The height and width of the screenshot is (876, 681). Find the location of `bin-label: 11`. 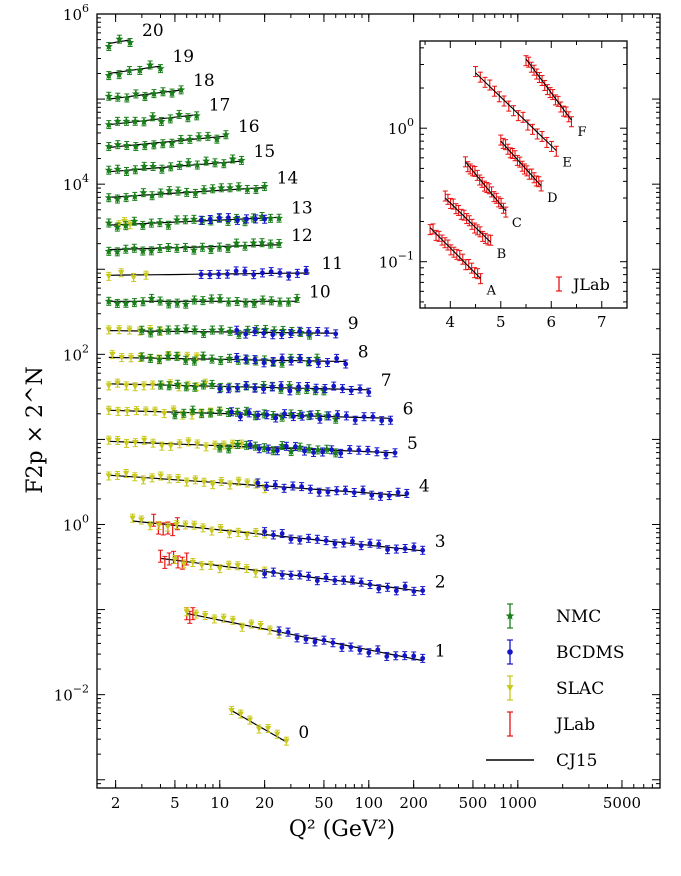

bin-label: 11 is located at coordinates (332, 264).